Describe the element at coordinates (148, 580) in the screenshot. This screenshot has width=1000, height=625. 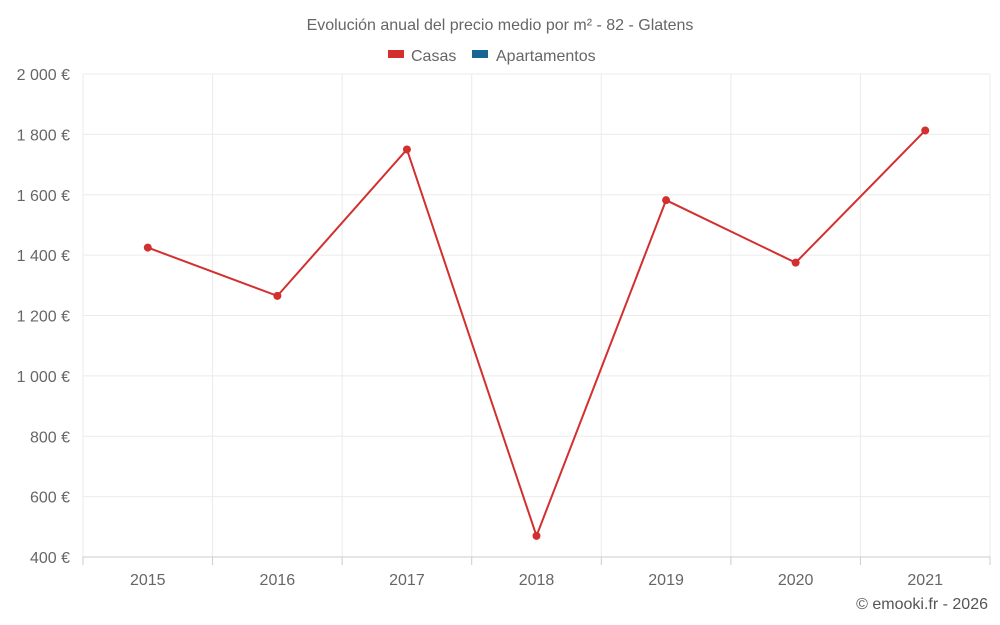
I see `x-tick-label: 2015` at that location.